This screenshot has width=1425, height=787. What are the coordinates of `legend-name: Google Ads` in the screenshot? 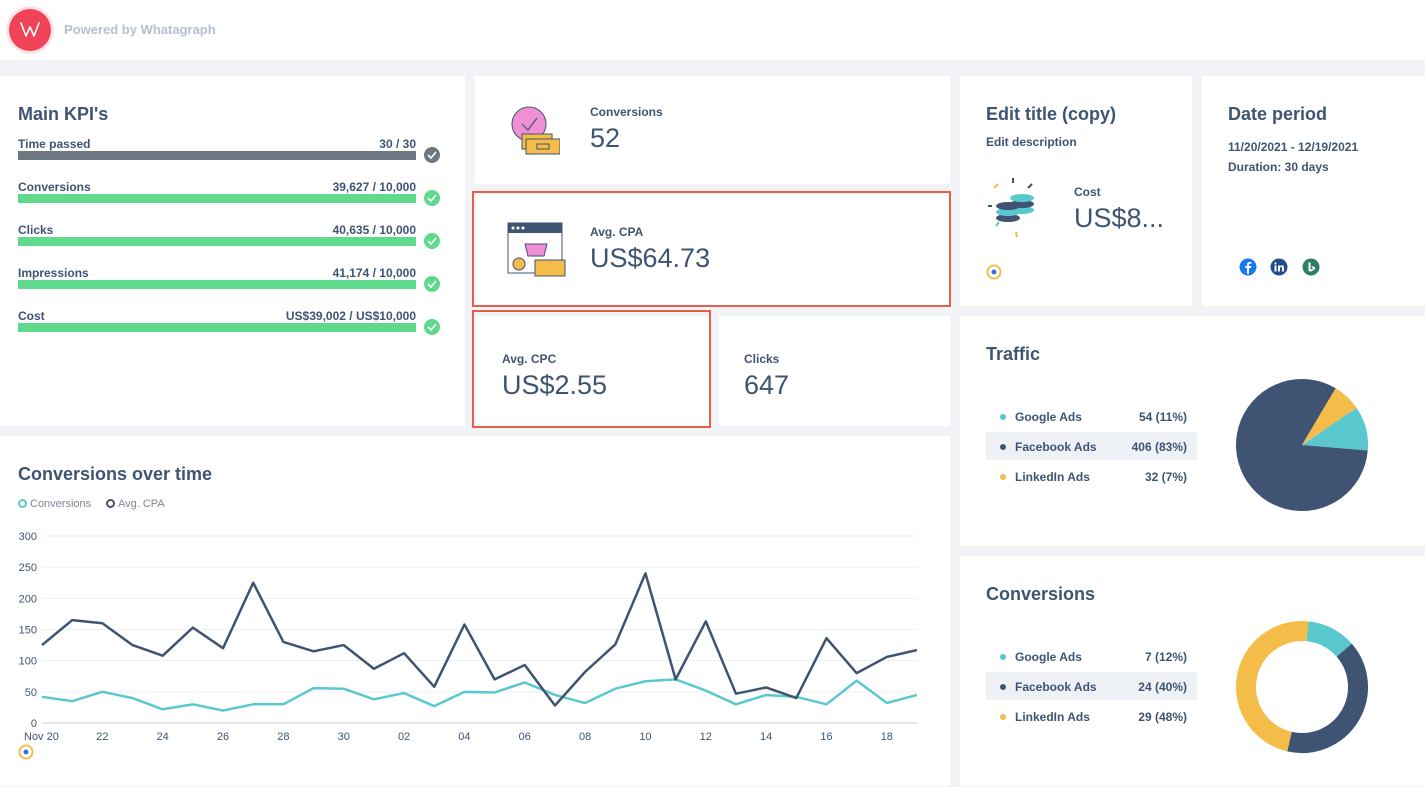 It's located at (1048, 657).